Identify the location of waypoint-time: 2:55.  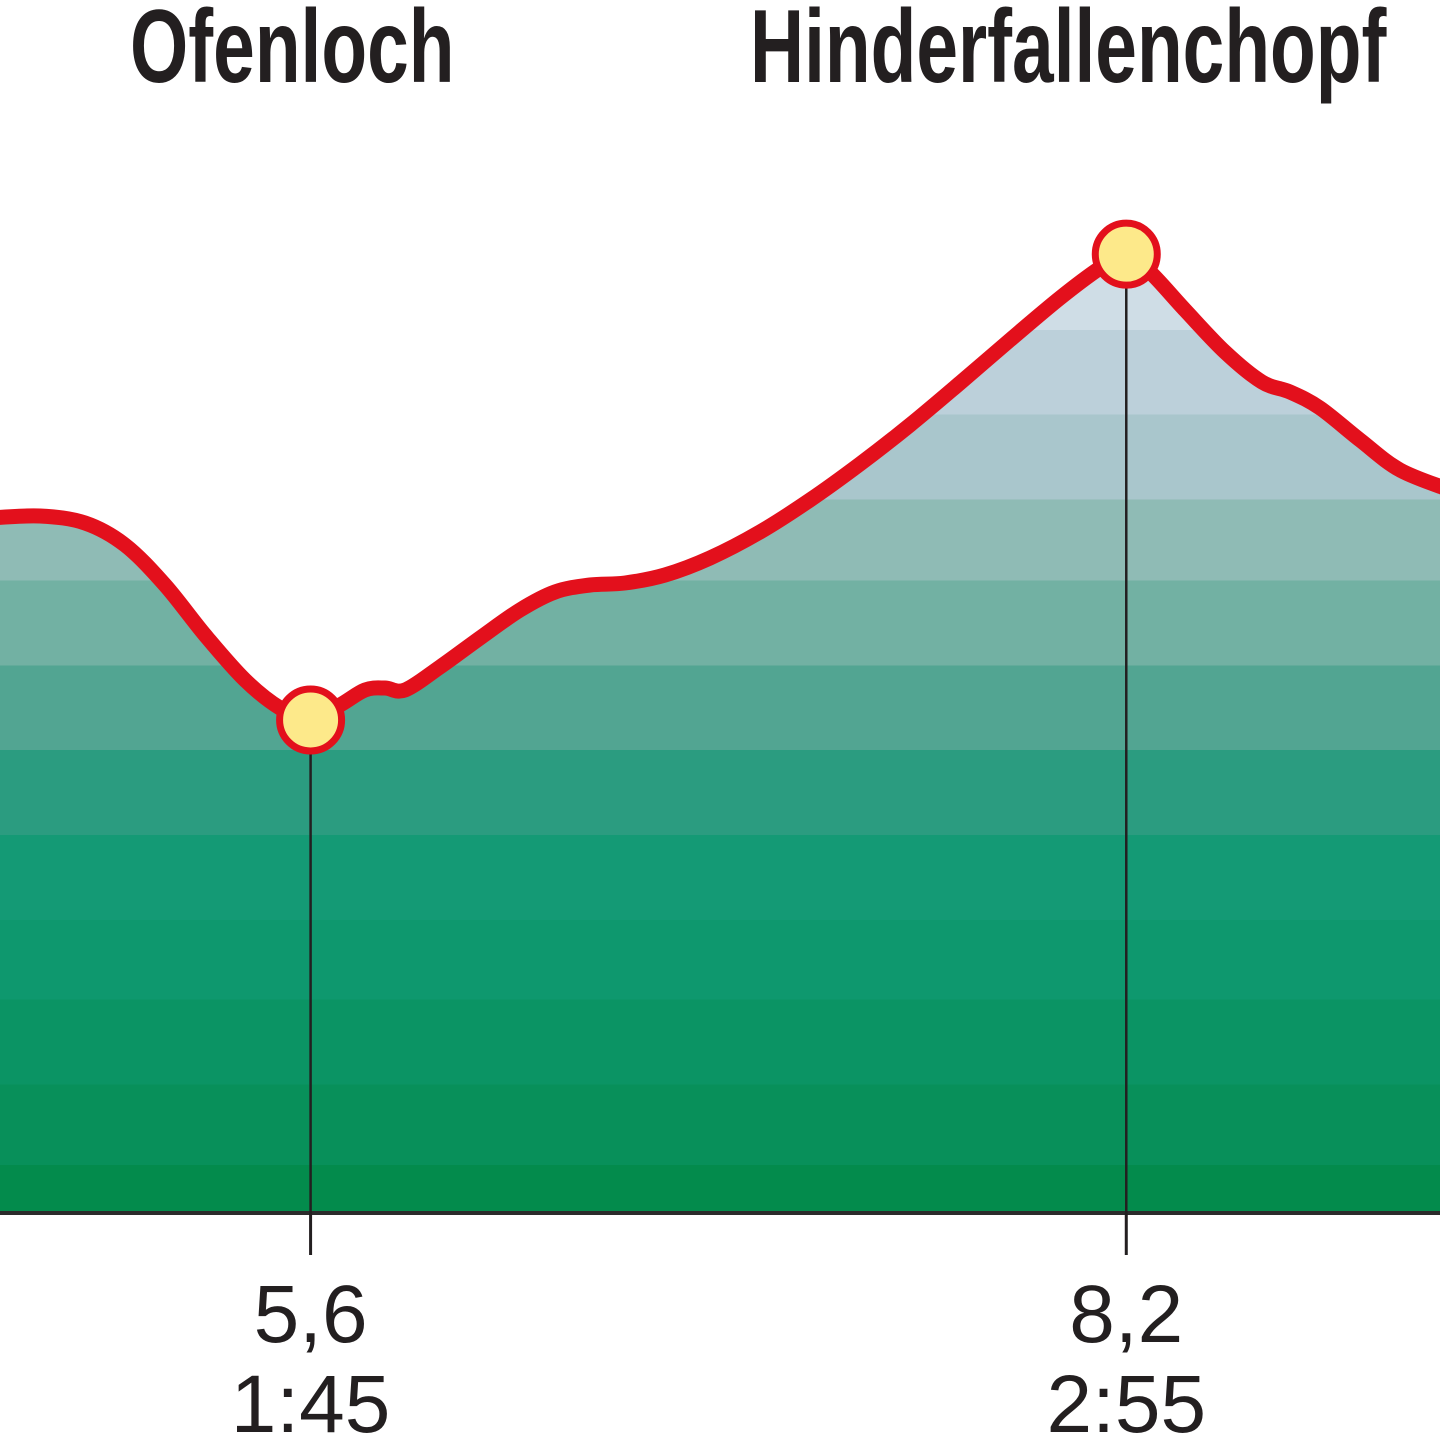
(1126, 1399).